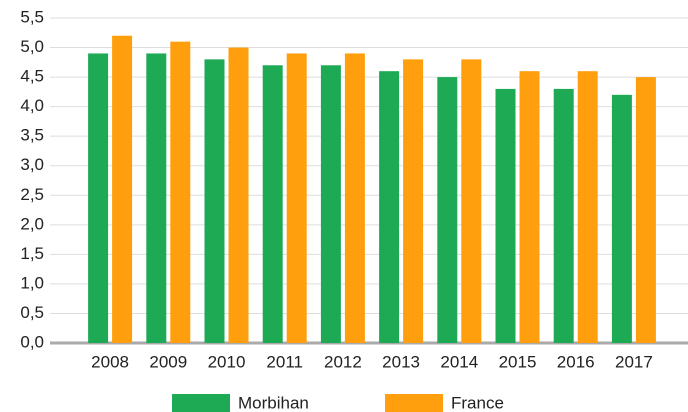 The height and width of the screenshot is (412, 688). What do you see at coordinates (32, 46) in the screenshot?
I see `y-tick-label: 5,0` at bounding box center [32, 46].